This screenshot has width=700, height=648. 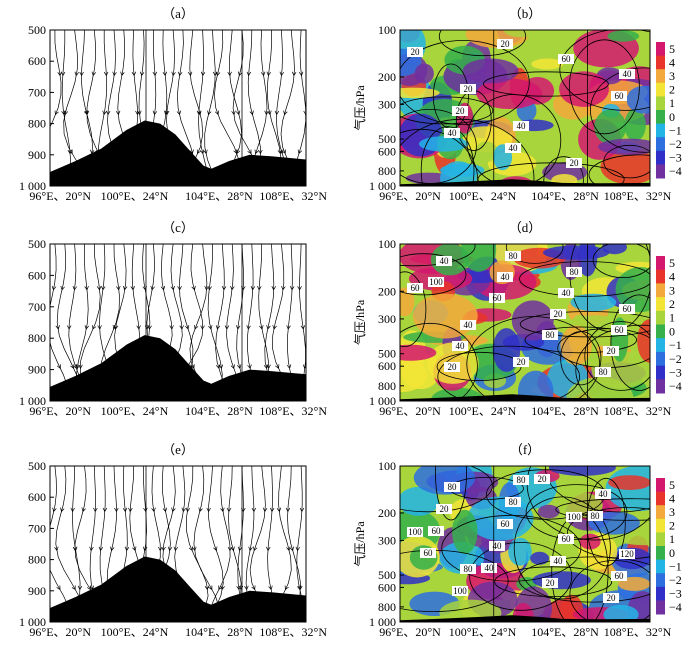 I want to click on terrain, so click(x=525, y=618).